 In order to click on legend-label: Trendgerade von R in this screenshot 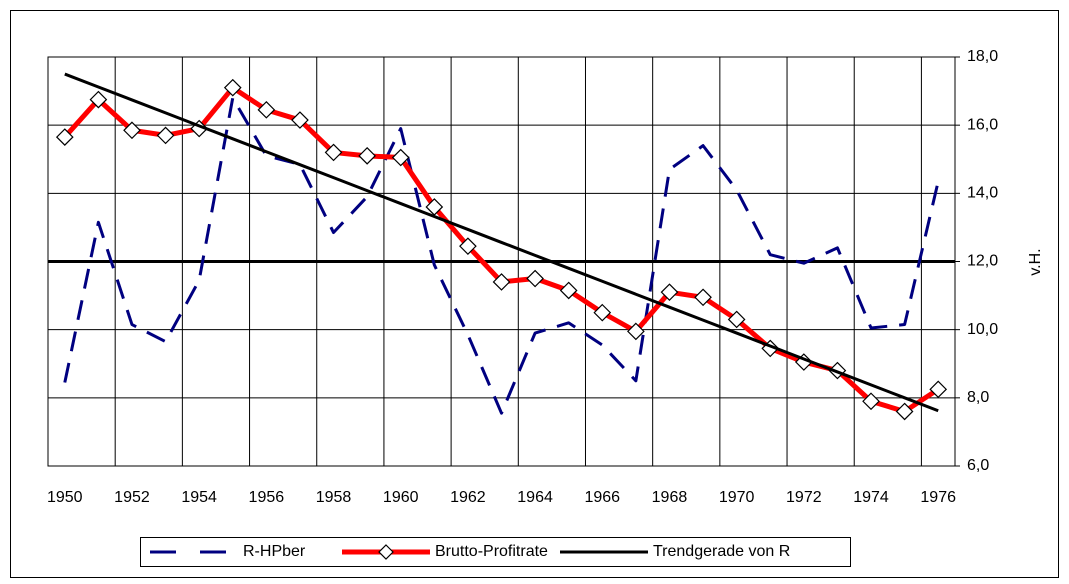, I will do `click(721, 551)`.